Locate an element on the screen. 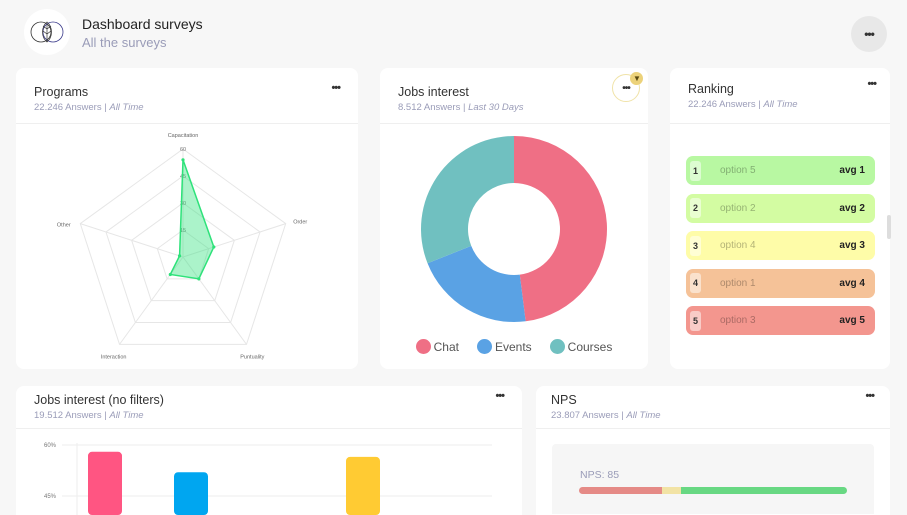 The height and width of the screenshot is (515, 907). legend-item: Events is located at coordinates (504, 346).